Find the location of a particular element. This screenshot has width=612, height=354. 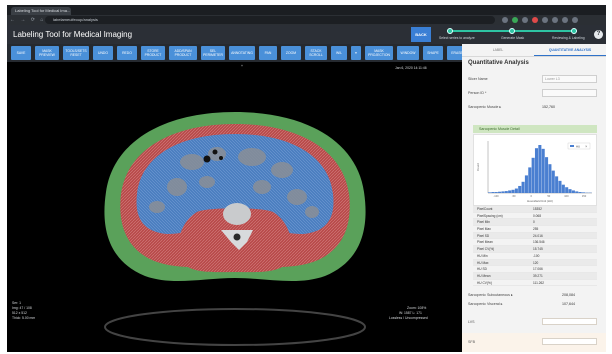

x-tick-label: 50 is located at coordinates (548, 196).